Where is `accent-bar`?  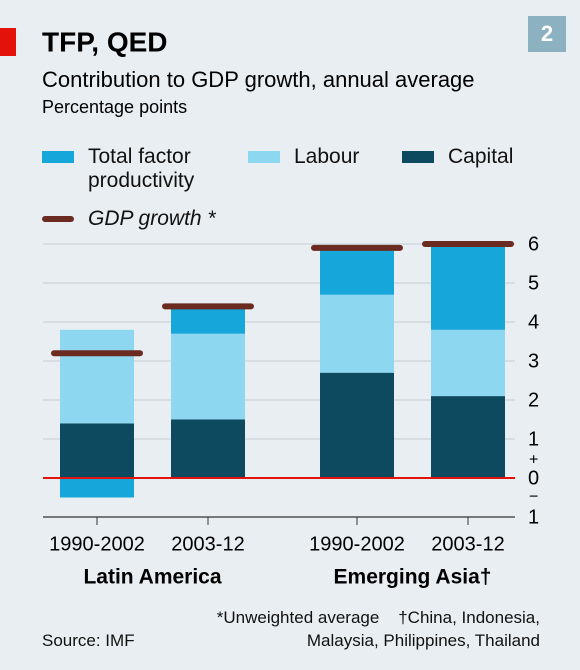 accent-bar is located at coordinates (8, 42).